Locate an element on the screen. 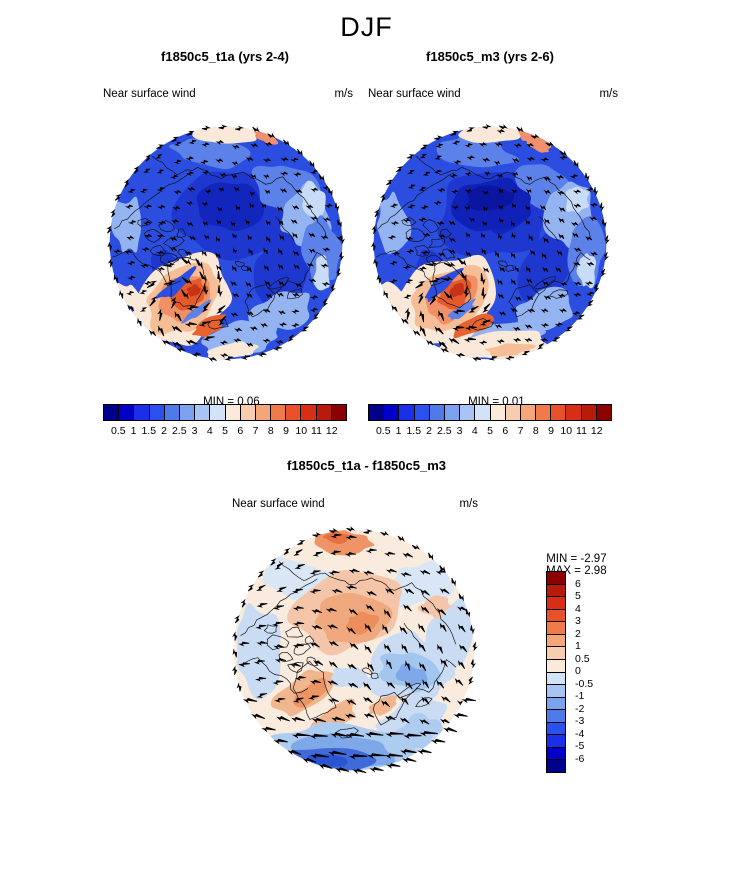 The image size is (733, 882). max-value: 2.98 is located at coordinates (595, 571).